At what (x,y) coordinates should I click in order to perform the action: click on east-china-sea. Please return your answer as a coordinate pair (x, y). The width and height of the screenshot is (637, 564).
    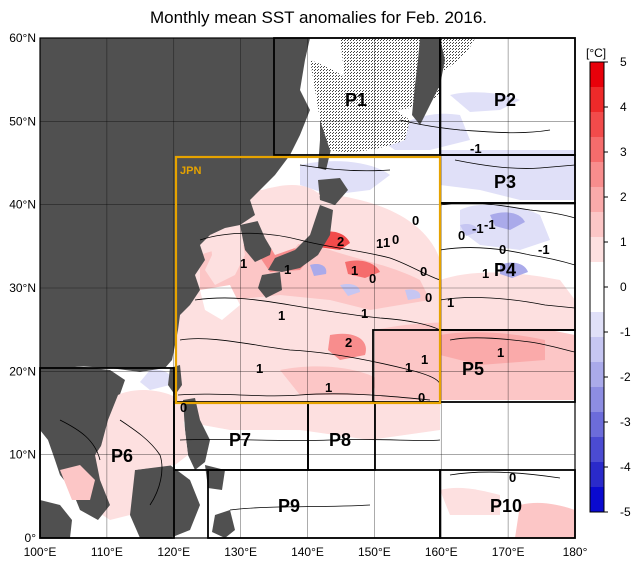
    Looking at the image, I should click on (220, 302).